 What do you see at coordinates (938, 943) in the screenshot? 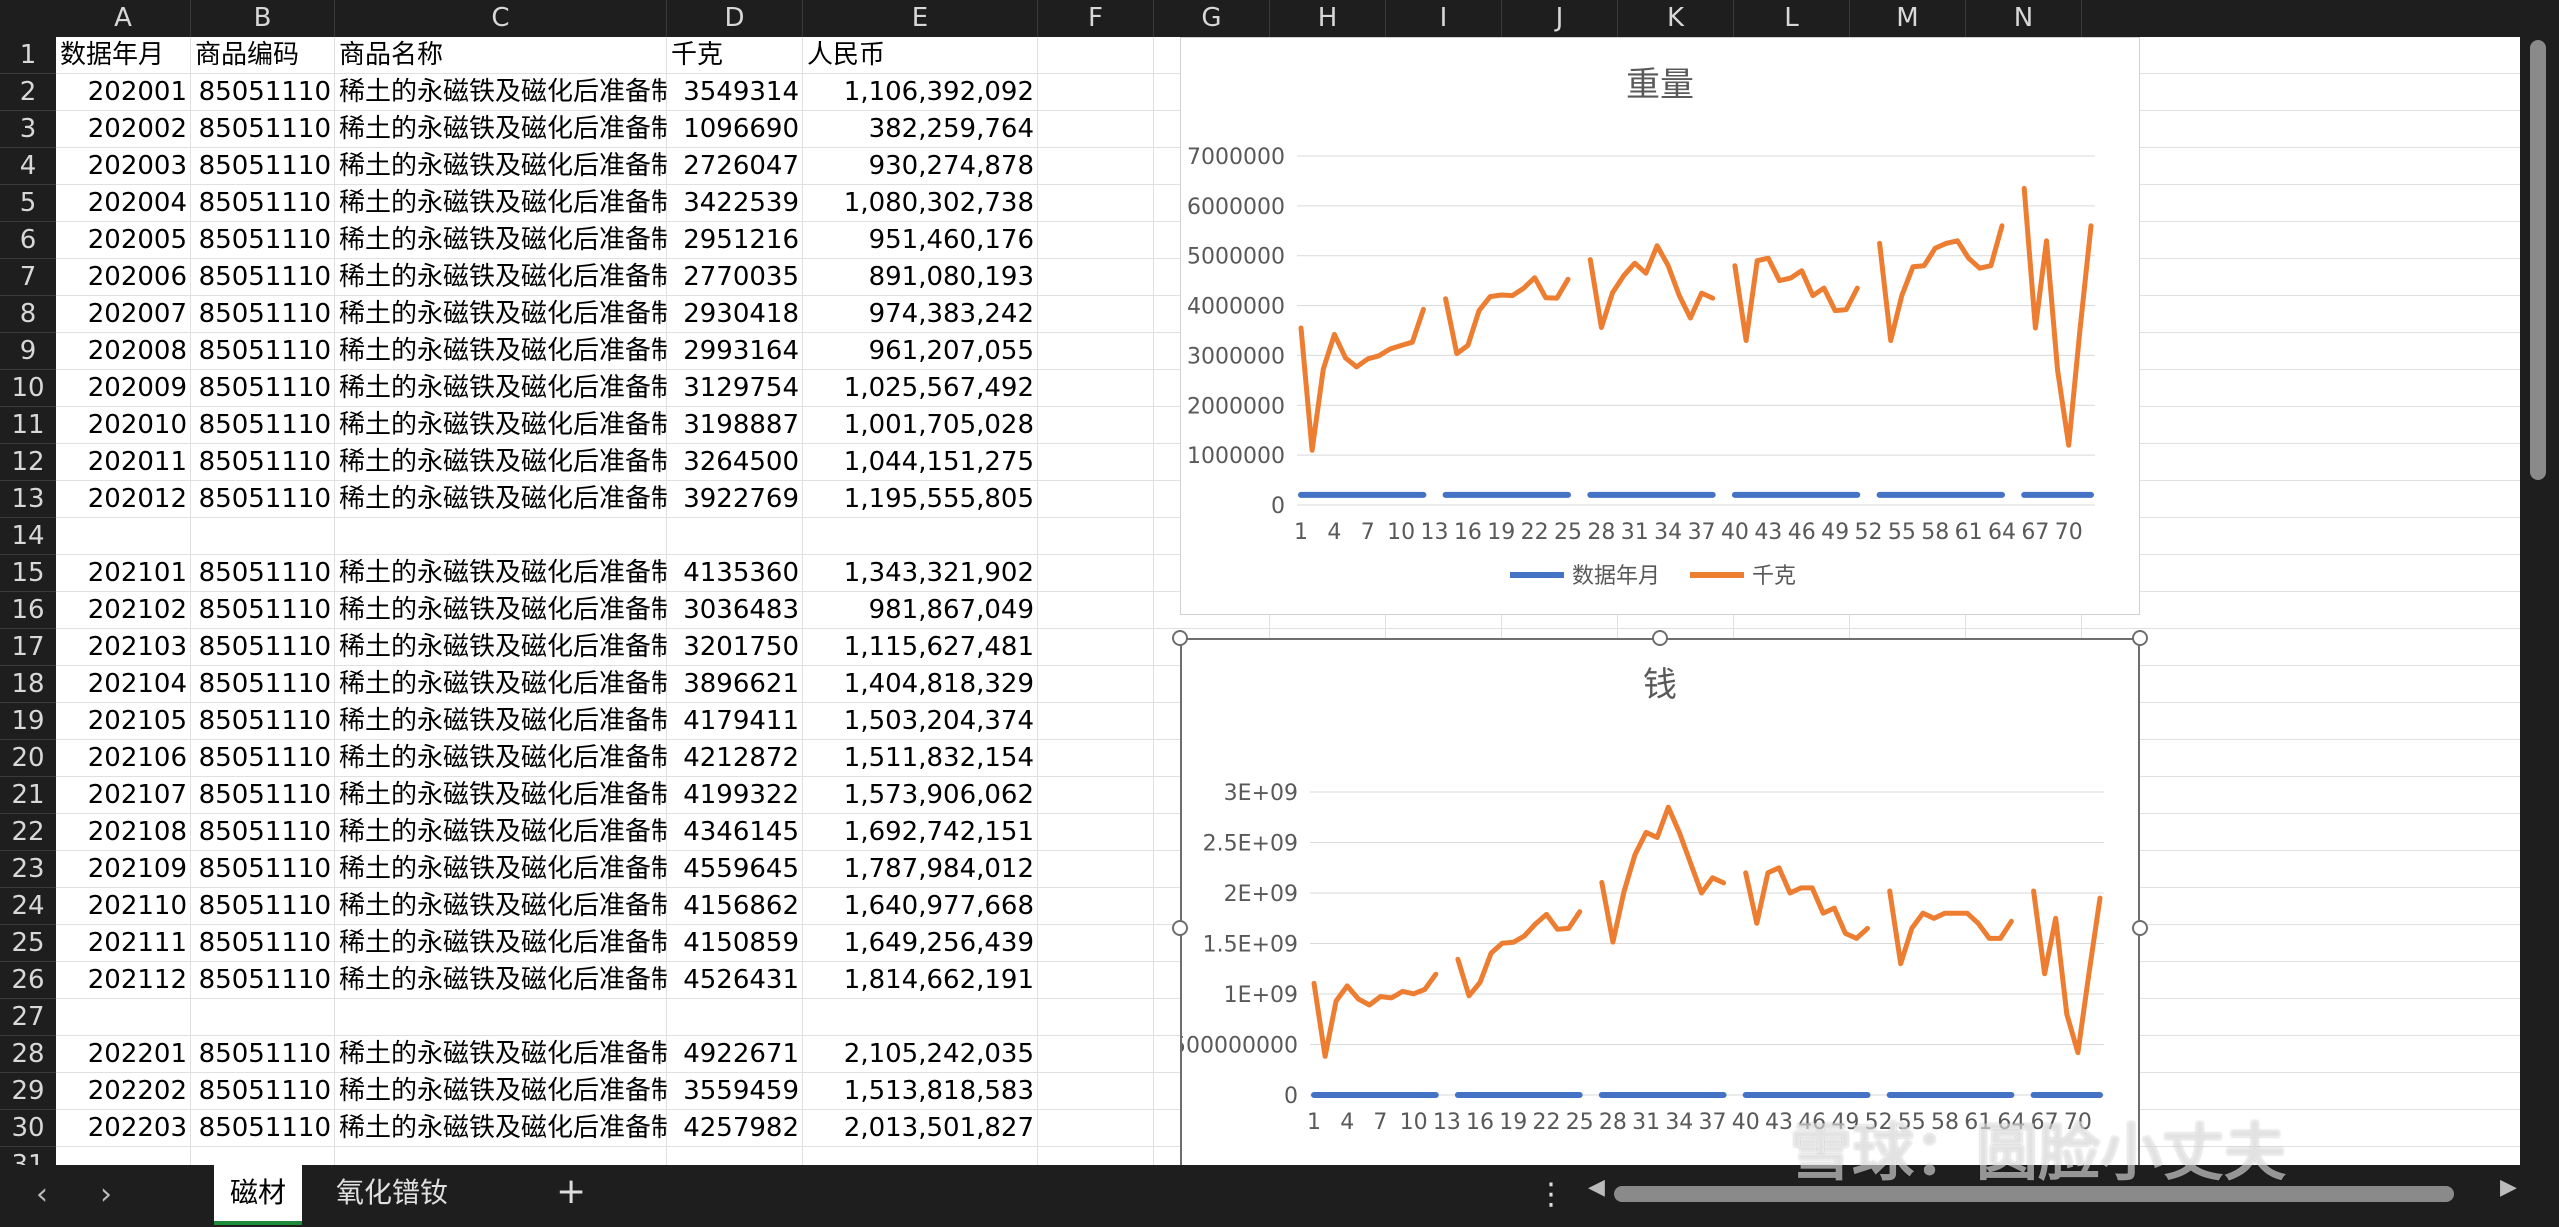
I see `cell-rmb: 1,649,256,439` at bounding box center [938, 943].